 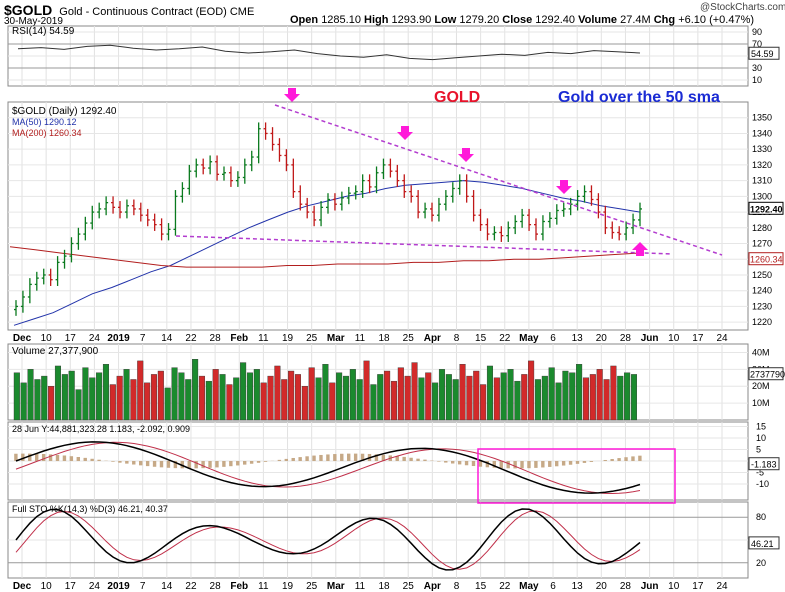 What do you see at coordinates (626, 586) in the screenshot?
I see `x-tick-label-lower: 28` at bounding box center [626, 586].